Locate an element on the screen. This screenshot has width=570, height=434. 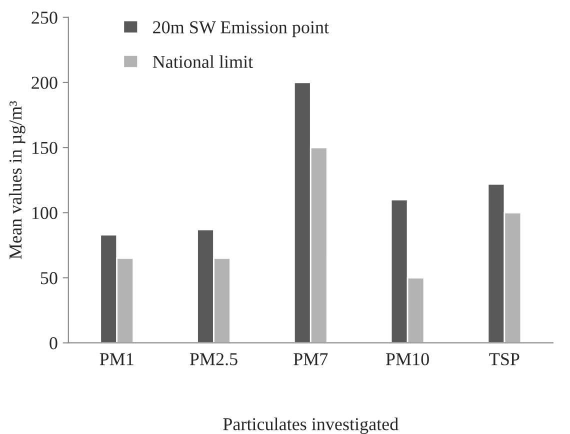
legend-label: 20m SW Emission point is located at coordinates (241, 29).